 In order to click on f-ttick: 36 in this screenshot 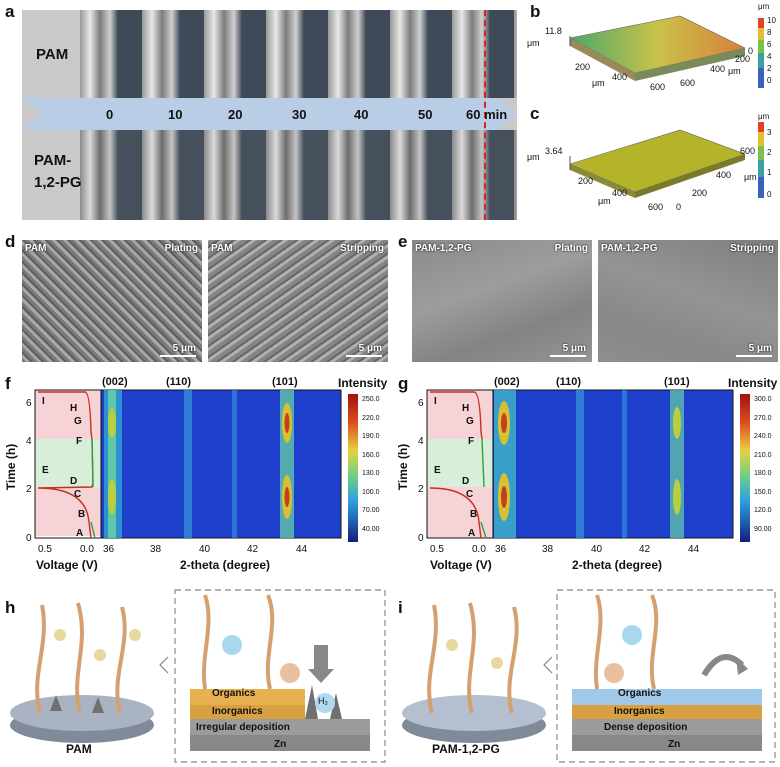, I will do `click(109, 549)`.